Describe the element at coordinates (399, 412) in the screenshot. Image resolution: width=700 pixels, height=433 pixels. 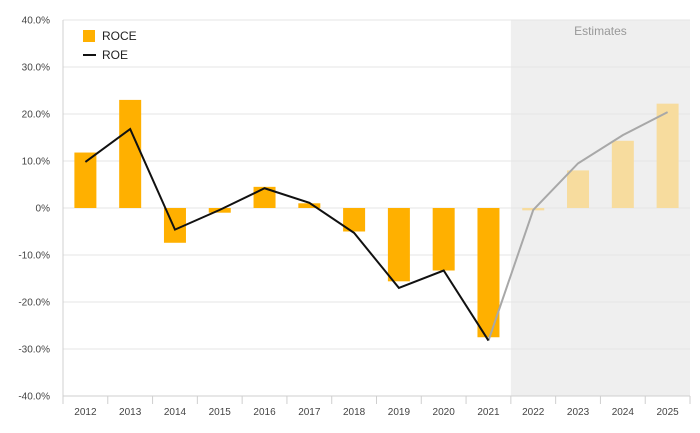
I see `x-tick-label: 2019` at that location.